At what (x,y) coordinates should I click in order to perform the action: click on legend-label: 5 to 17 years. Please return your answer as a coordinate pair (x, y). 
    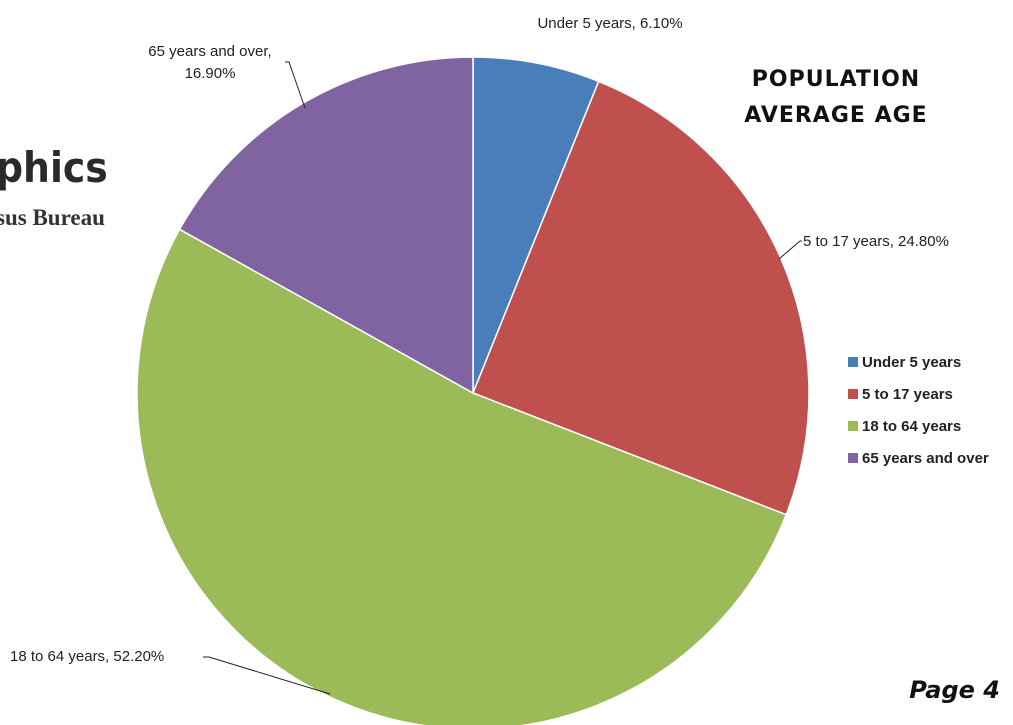
    Looking at the image, I should click on (907, 394).